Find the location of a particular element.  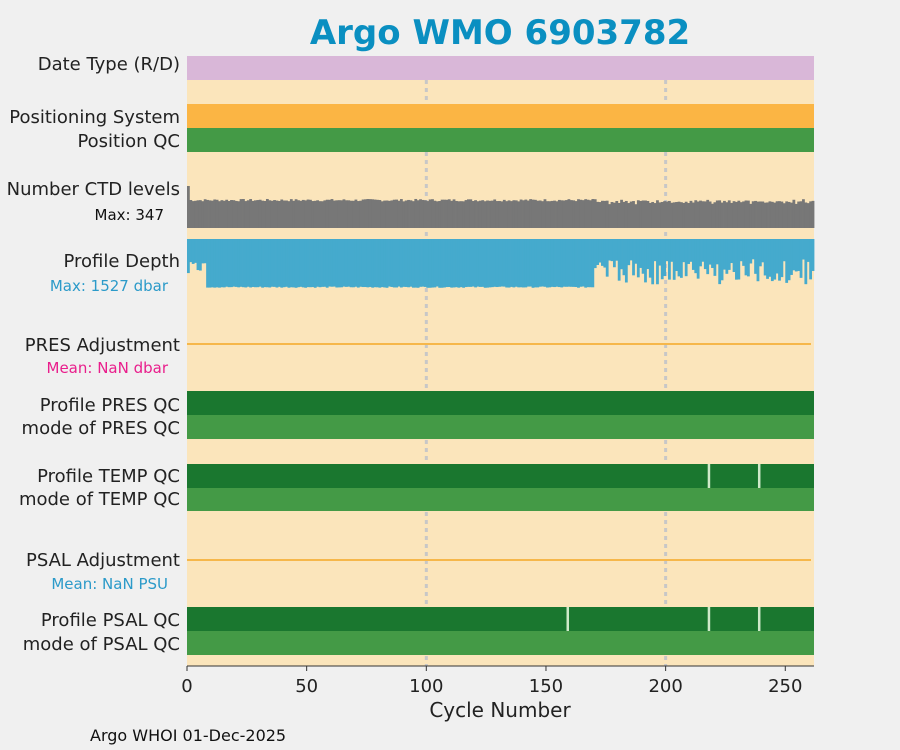

ctd-levels-series is located at coordinates (501, 207).